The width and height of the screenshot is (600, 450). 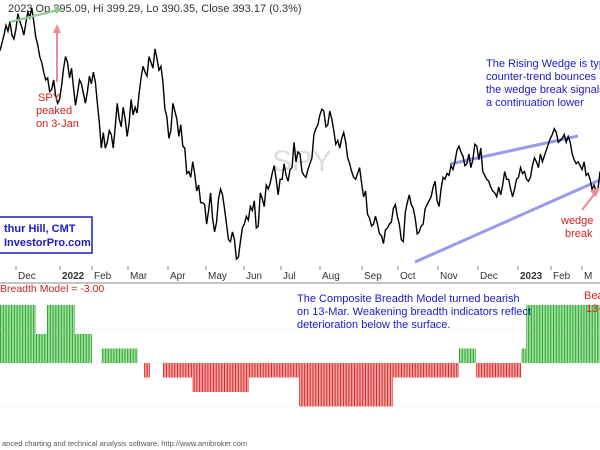 What do you see at coordinates (373, 325) in the screenshot?
I see `breadth-note-3: deterioration below the surface.` at bounding box center [373, 325].